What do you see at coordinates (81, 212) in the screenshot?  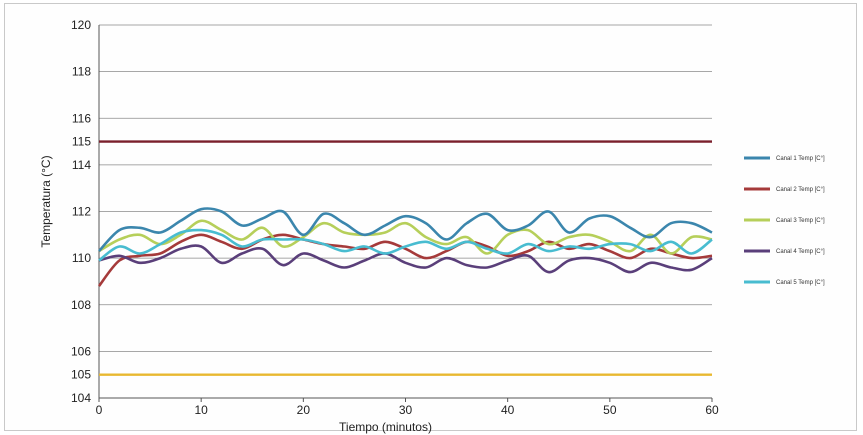 I see `y-tick-label: 112` at bounding box center [81, 212].